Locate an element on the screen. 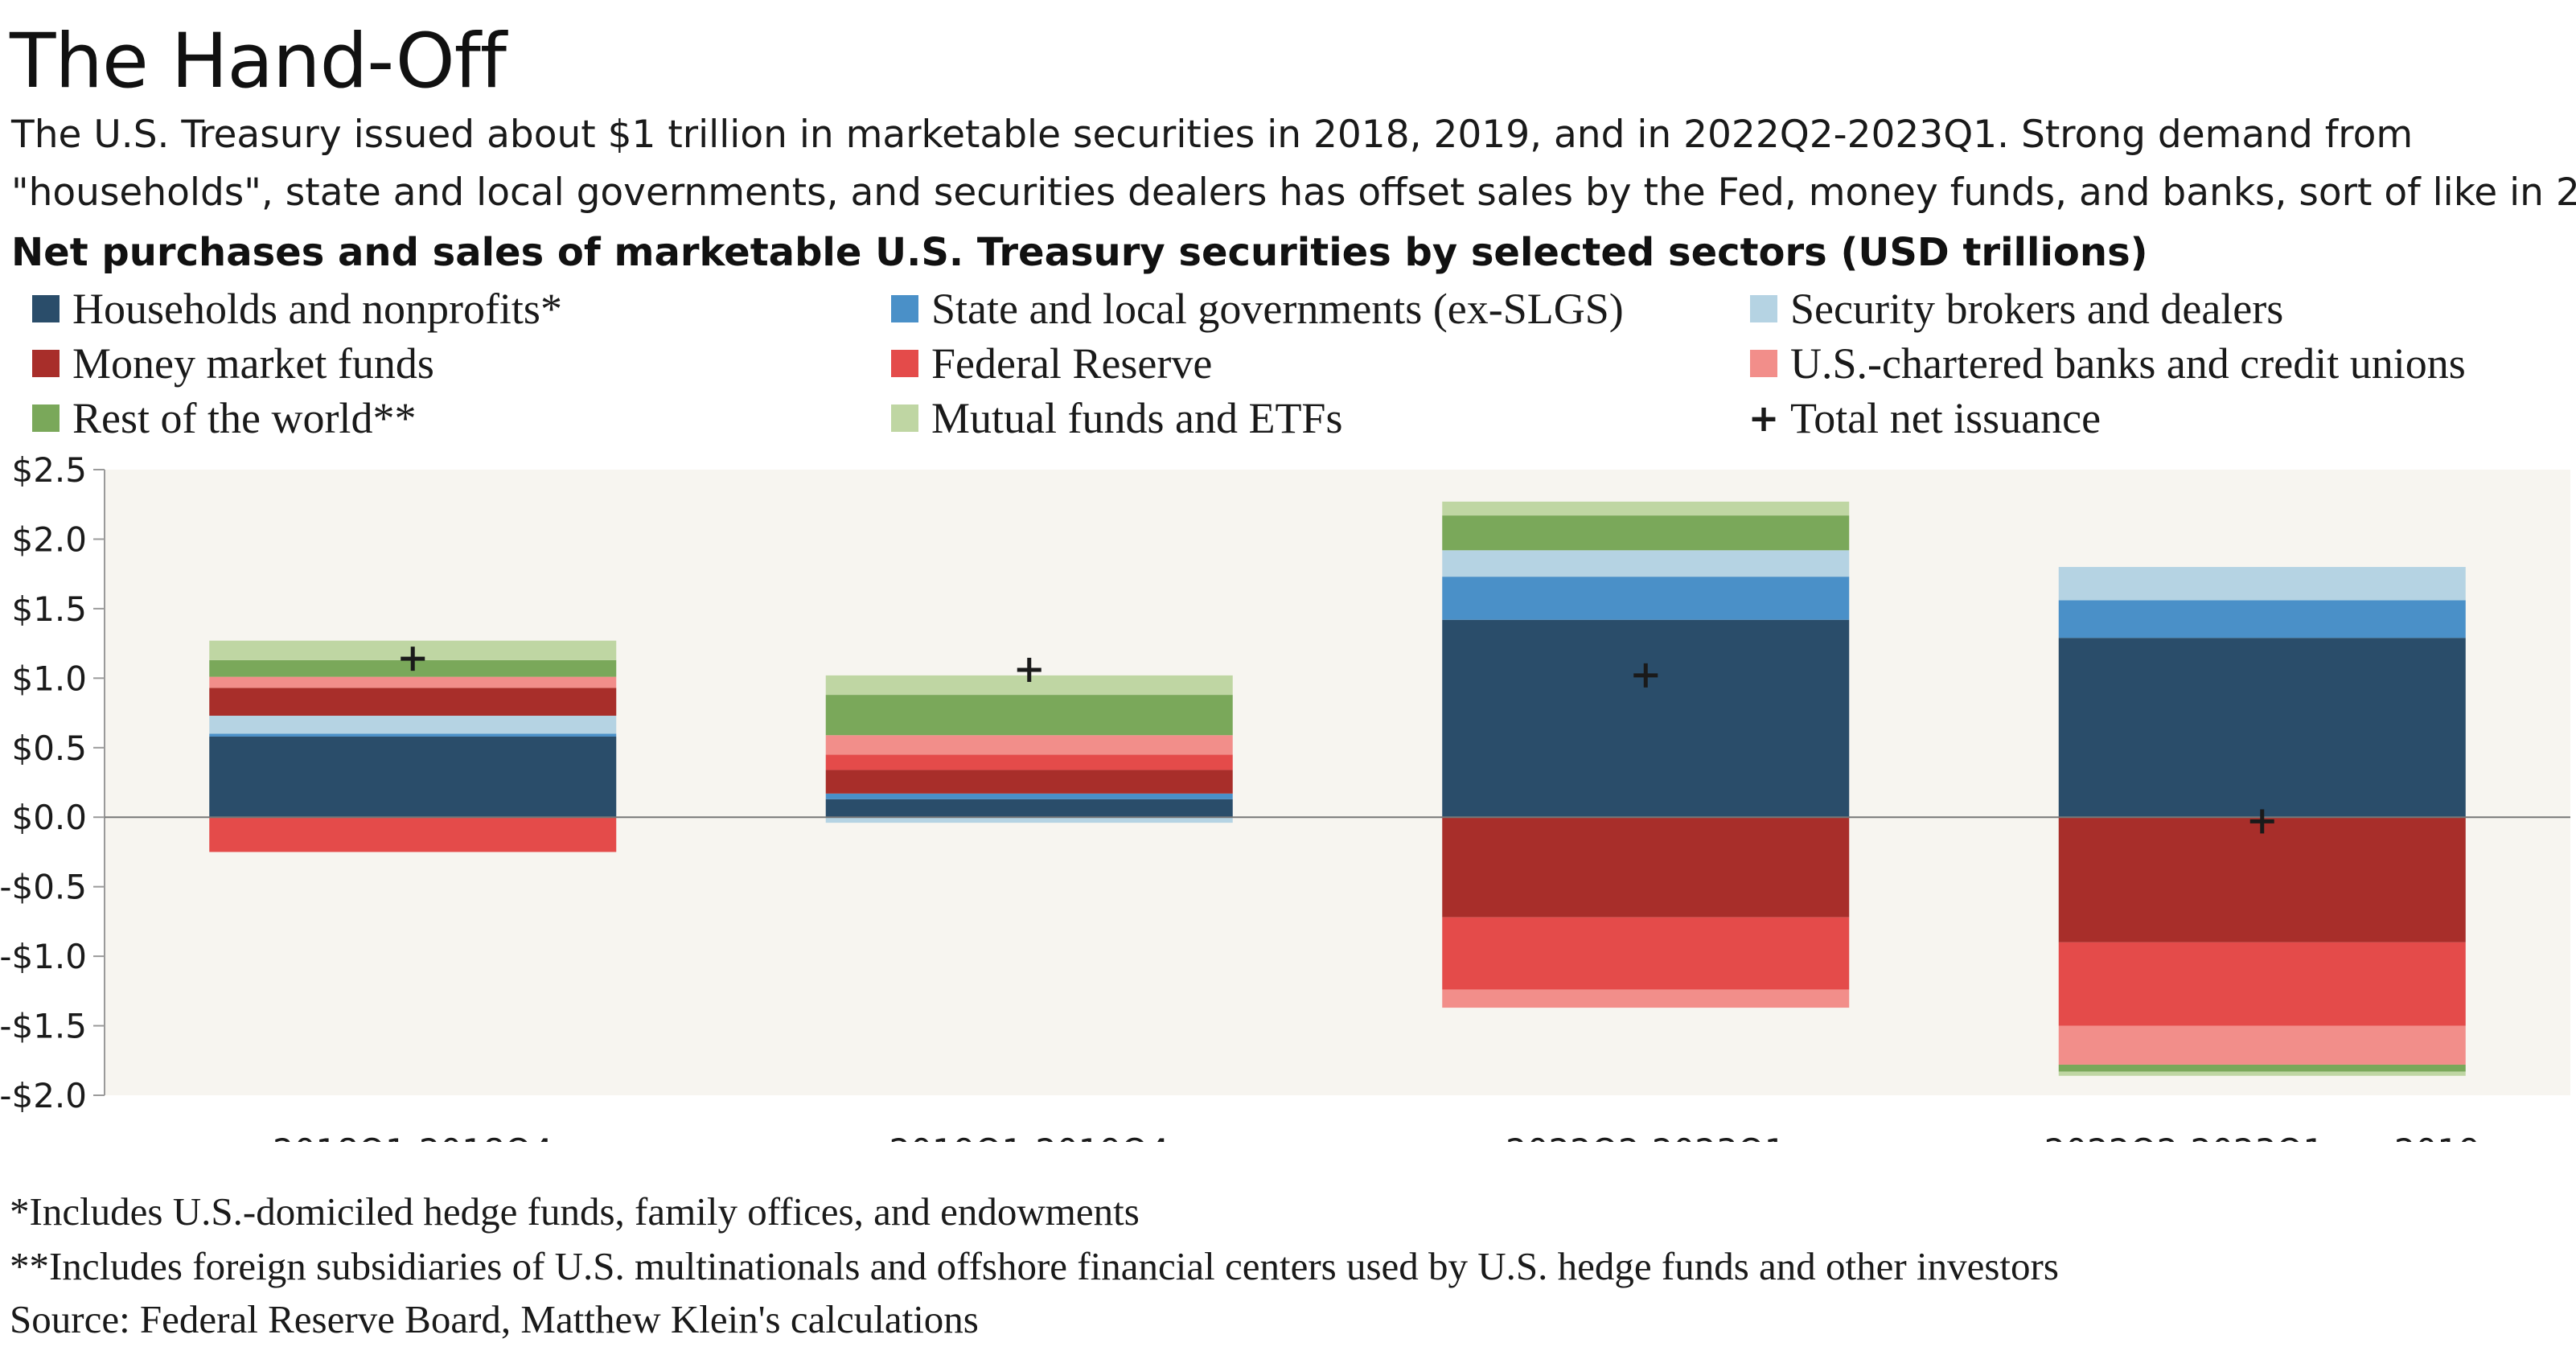 The image size is (2576, 1351). y-tick-label: $1.0 is located at coordinates (49, 678).